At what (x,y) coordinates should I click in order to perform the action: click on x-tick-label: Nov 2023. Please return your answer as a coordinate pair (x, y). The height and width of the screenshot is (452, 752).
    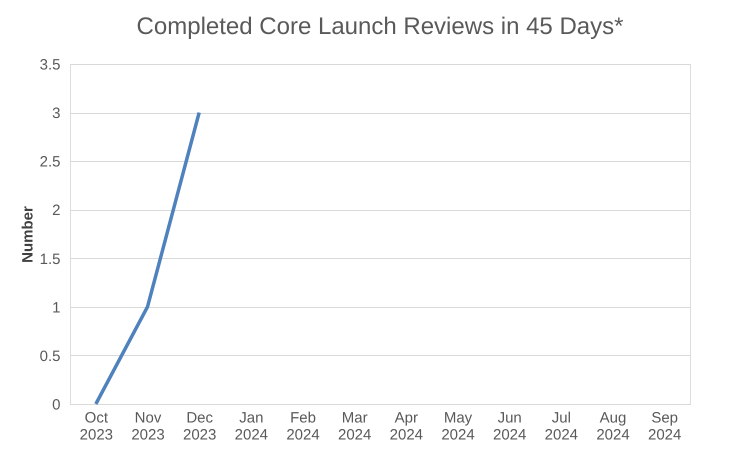
    Looking at the image, I should click on (148, 427).